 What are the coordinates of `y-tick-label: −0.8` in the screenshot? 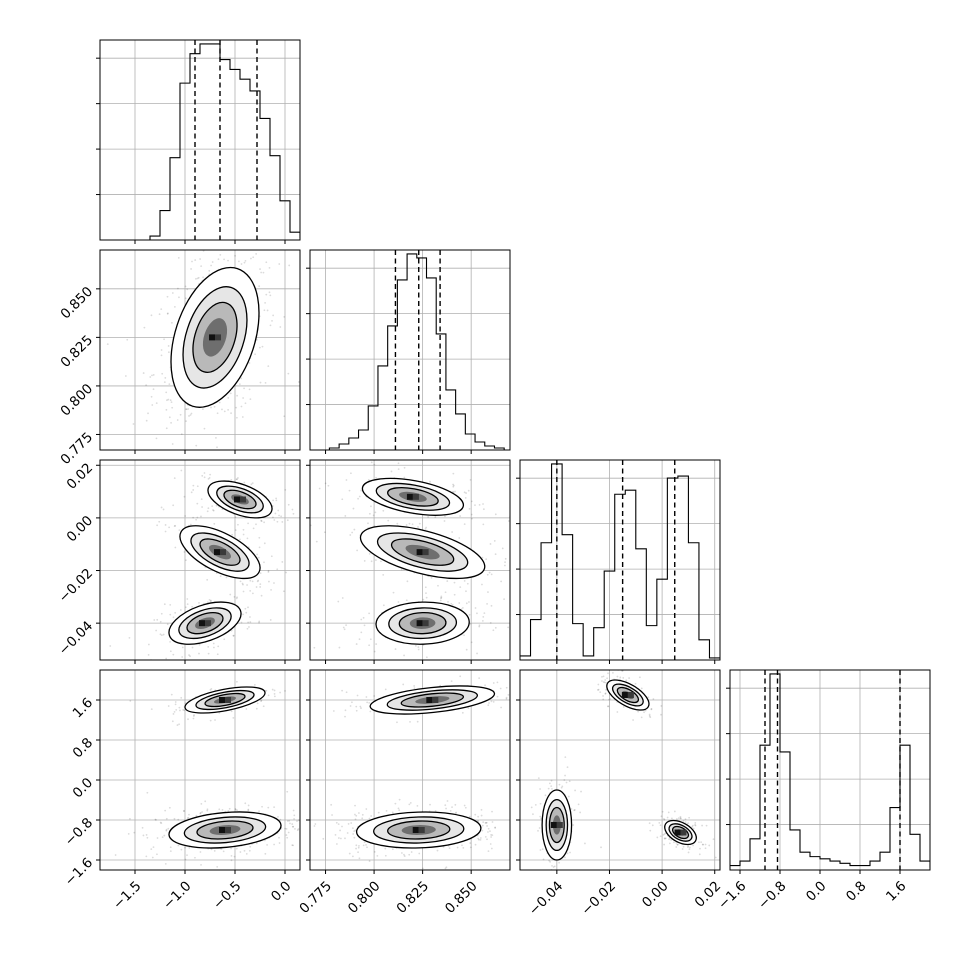 It's located at (79, 832).